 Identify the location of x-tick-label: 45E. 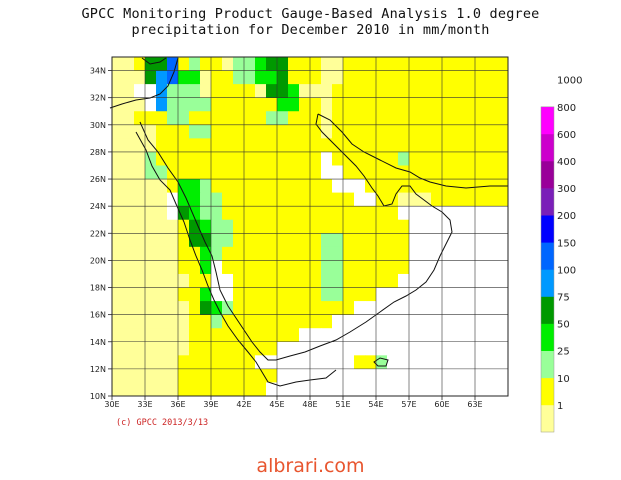
(276, 404).